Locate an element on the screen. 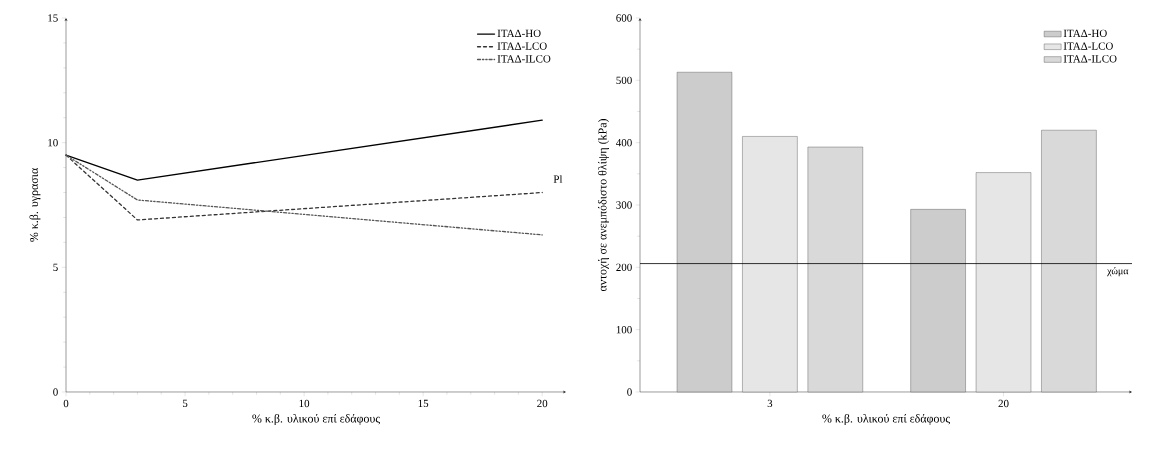 The image size is (1150, 455). x-tick-label: 5 is located at coordinates (185, 403).